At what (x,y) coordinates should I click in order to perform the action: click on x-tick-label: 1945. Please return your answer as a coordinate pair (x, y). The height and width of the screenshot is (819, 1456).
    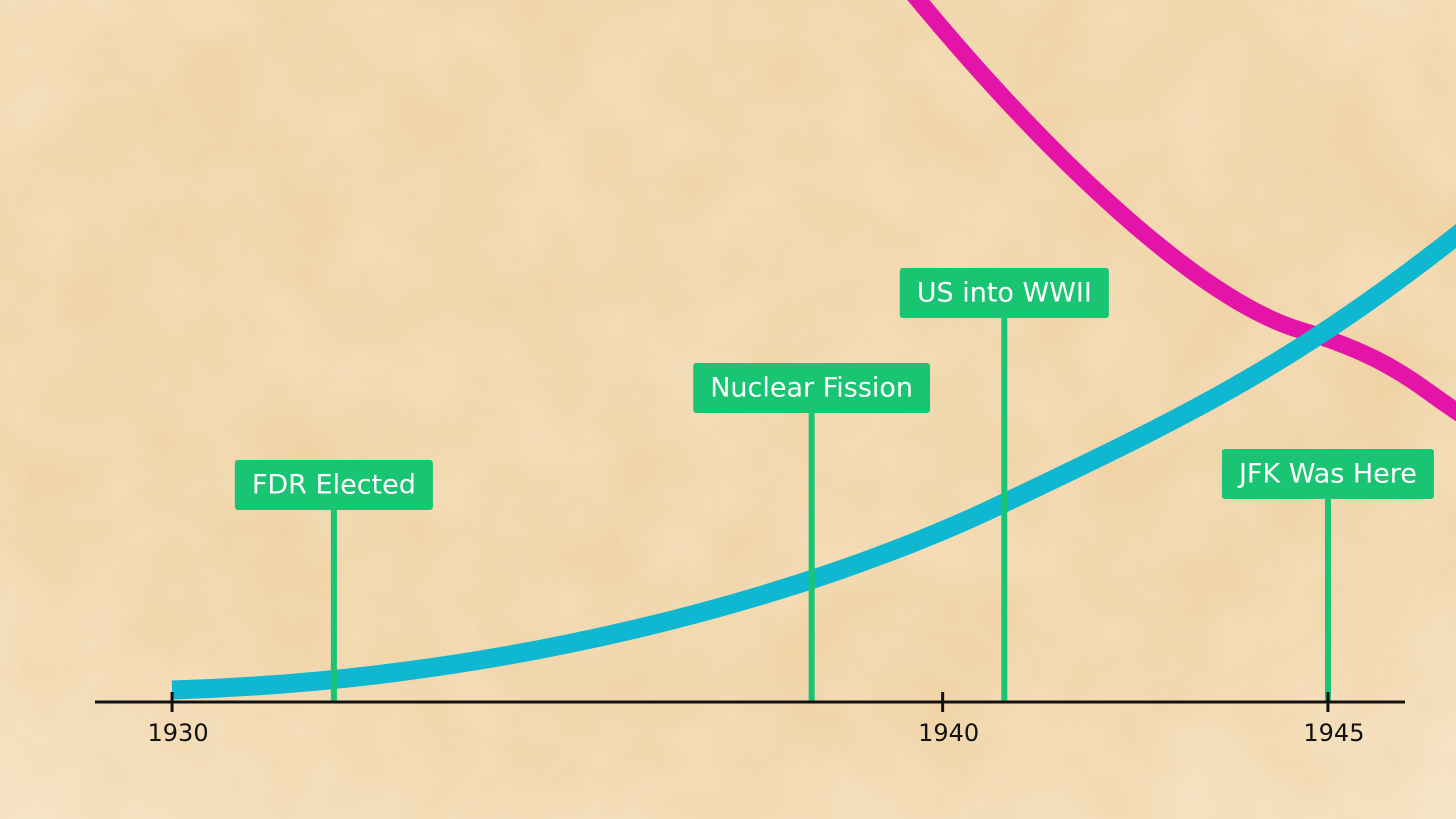
    Looking at the image, I should click on (1333, 733).